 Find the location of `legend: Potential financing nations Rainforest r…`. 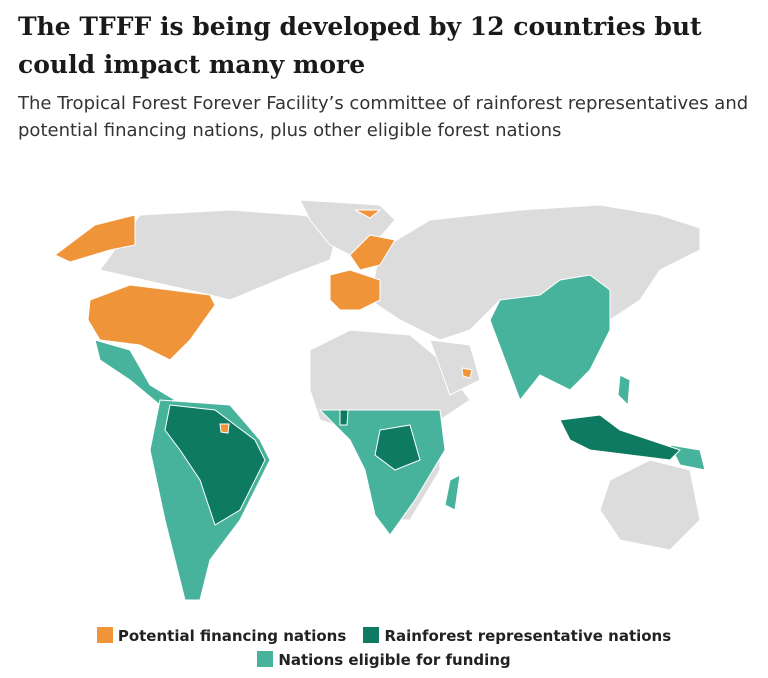

legend: Potential financing nations Rainforest r… is located at coordinates (384, 648).